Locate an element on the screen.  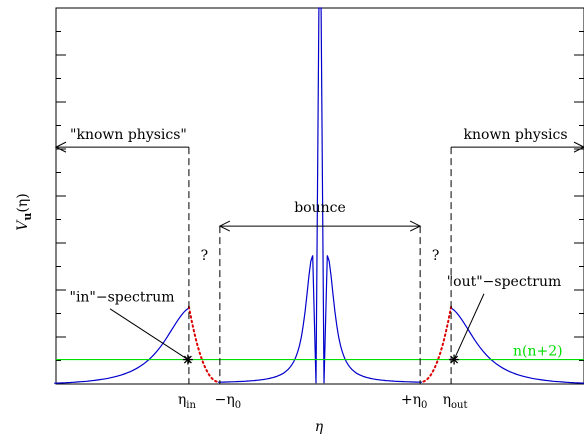
potential-curve-left is located at coordinates (122, 345).